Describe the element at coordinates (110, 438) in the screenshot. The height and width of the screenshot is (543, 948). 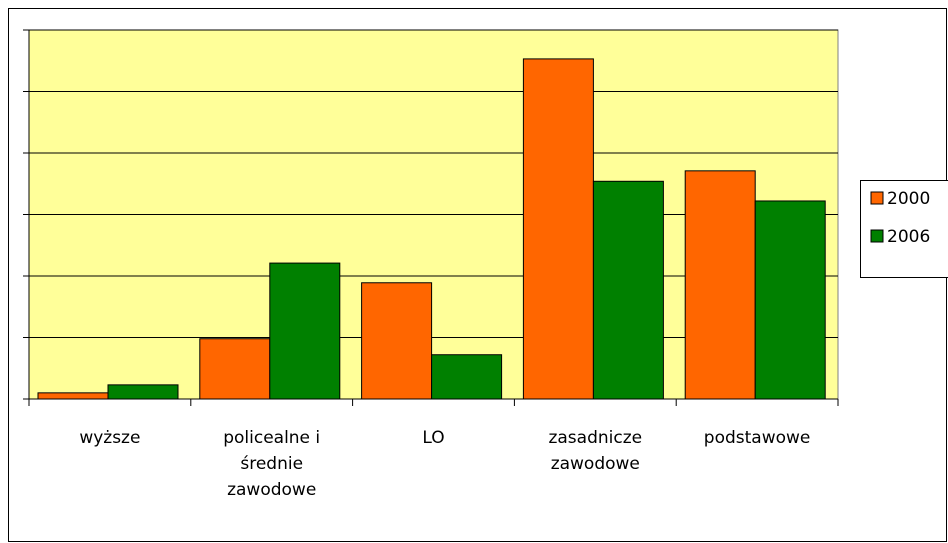
I see `x-tick-label: wyższe` at that location.